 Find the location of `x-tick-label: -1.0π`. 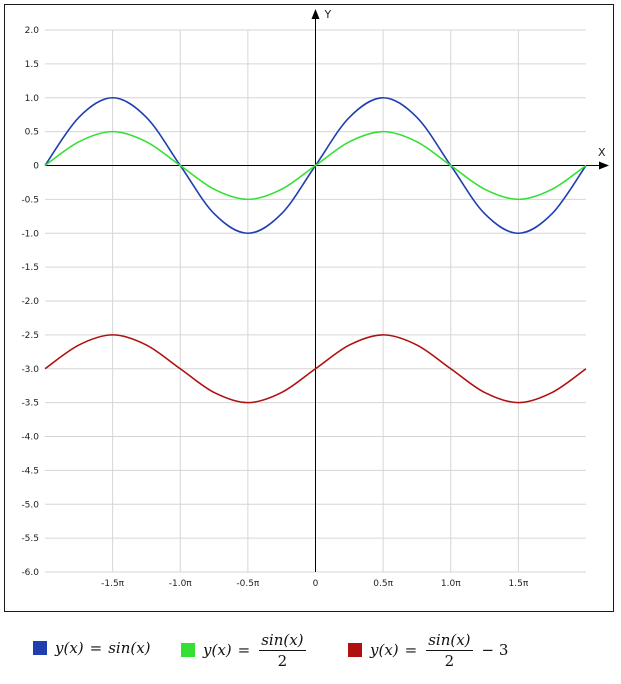

x-tick-label: -1.0π is located at coordinates (181, 584).